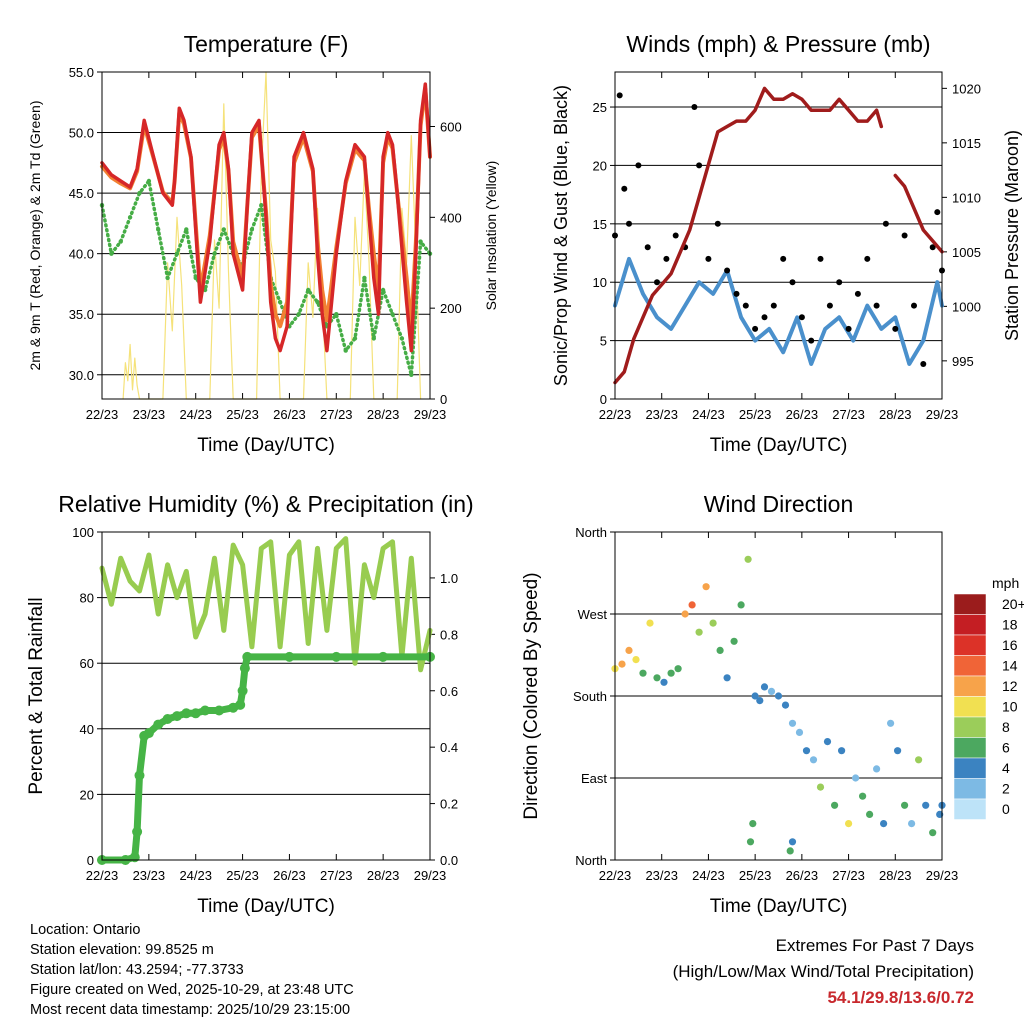 The width and height of the screenshot is (1024, 1024). I want to click on legend-label: 20+, so click(1013, 604).